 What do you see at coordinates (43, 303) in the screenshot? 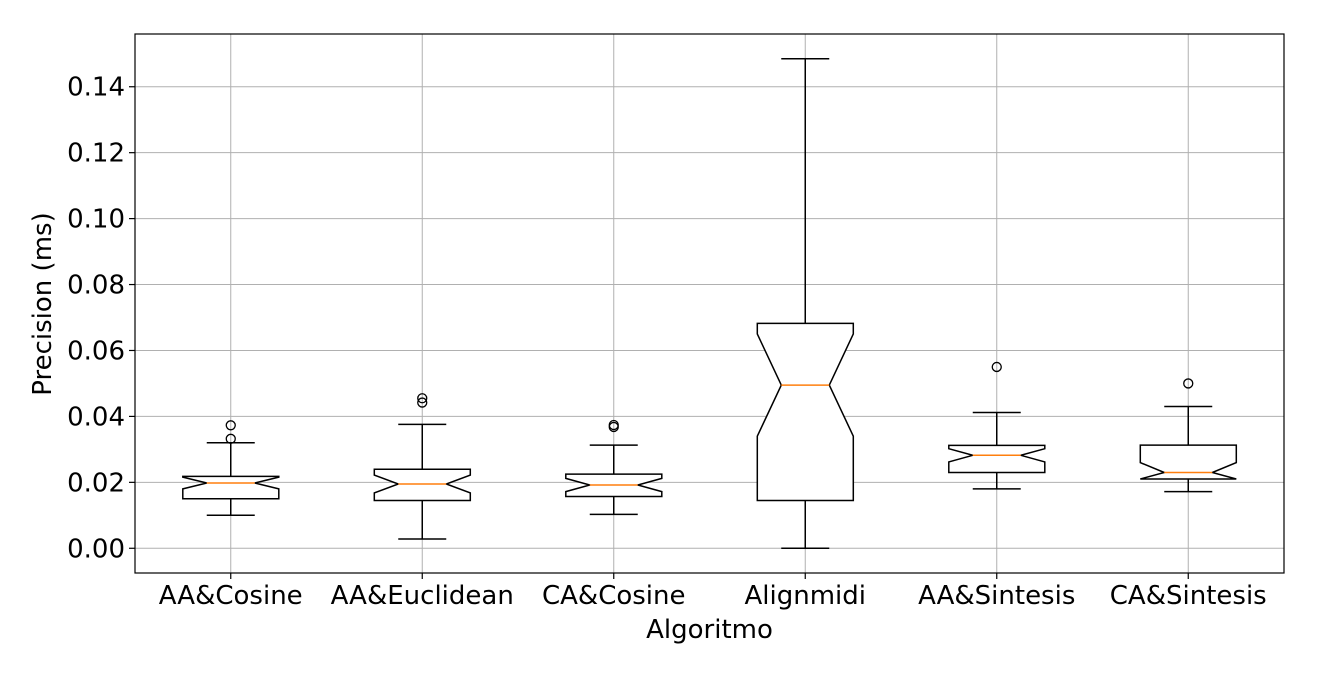
I see `y-axis-label: Precision (ms)` at bounding box center [43, 303].